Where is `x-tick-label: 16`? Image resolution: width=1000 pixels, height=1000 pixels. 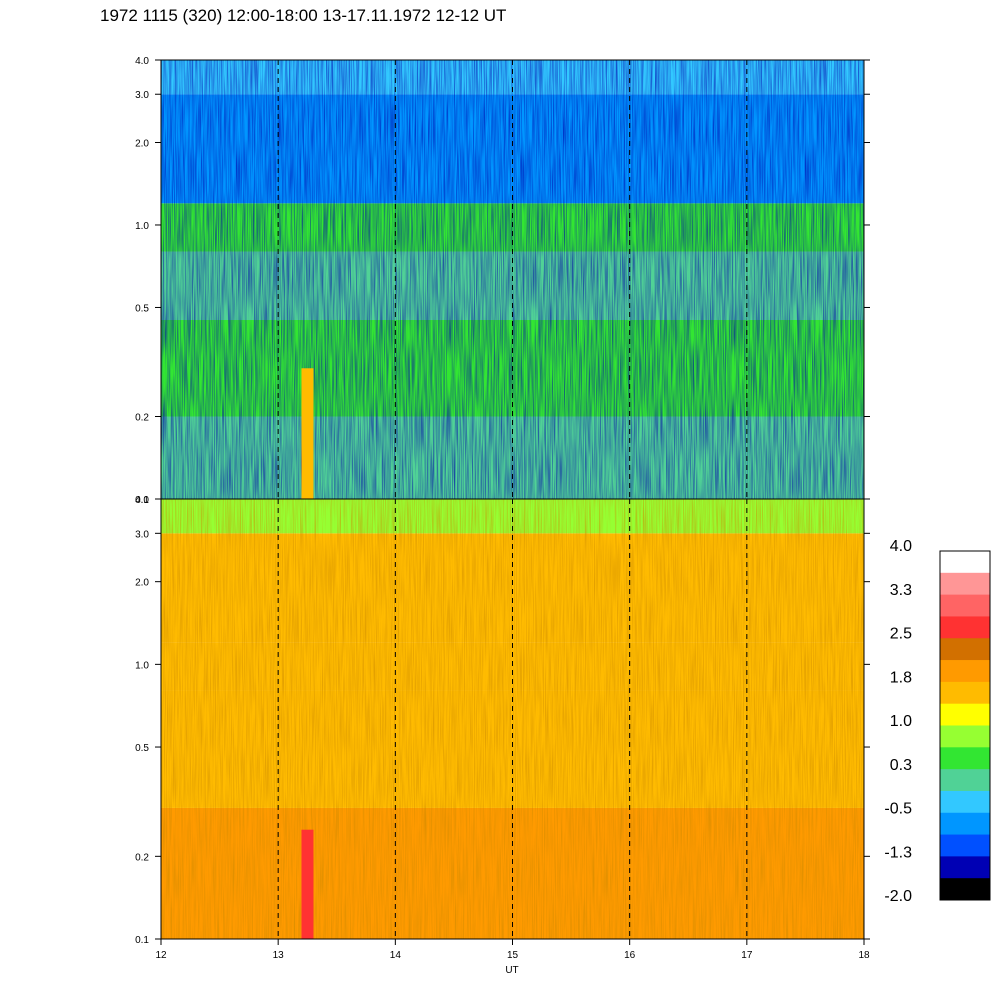
x-tick-label: 16 is located at coordinates (630, 955).